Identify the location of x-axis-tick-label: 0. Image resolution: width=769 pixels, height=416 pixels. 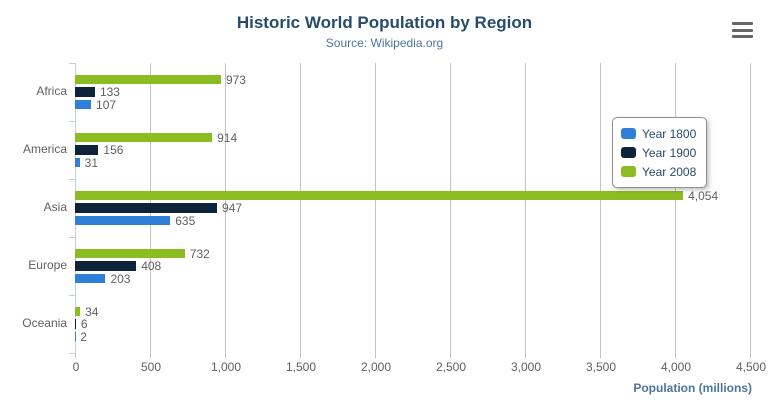
(76, 367).